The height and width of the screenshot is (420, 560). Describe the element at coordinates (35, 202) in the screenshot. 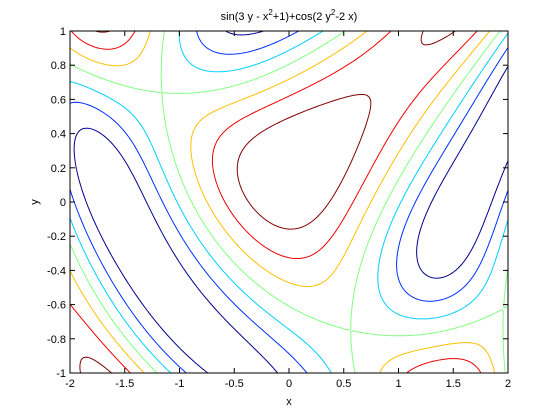

I see `y-axis-label: y` at that location.